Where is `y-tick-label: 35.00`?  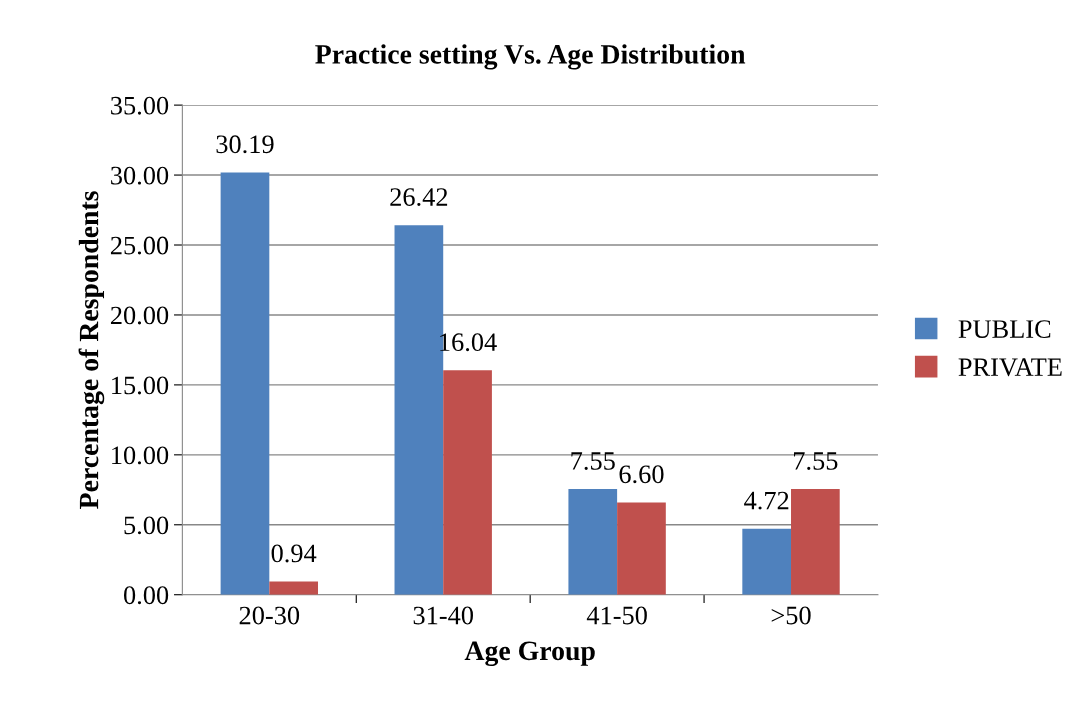 y-tick-label: 35.00 is located at coordinates (140, 105).